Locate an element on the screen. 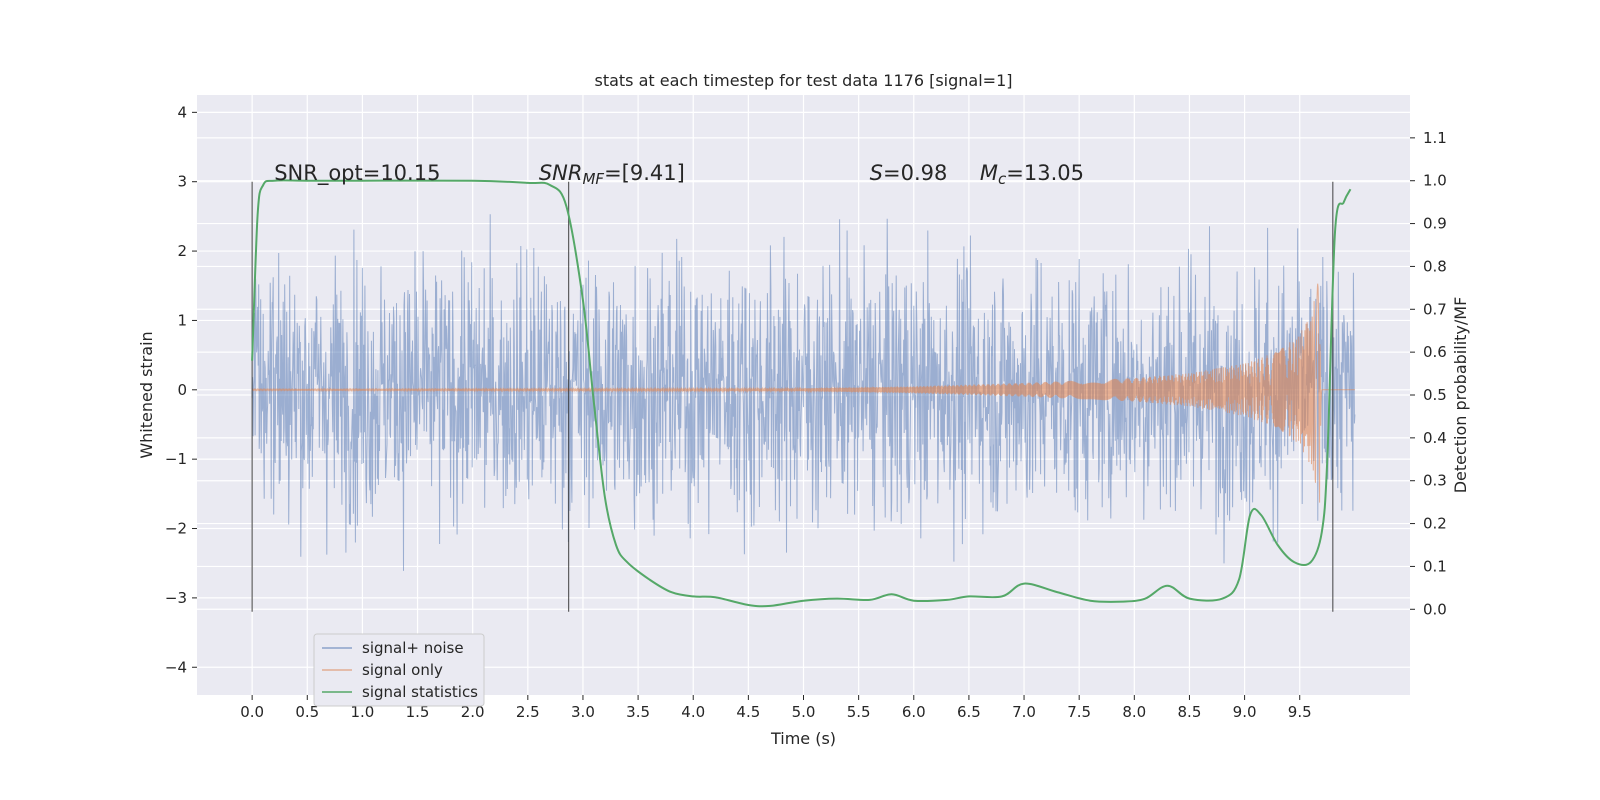  x-tick-label: 0.5 is located at coordinates (307, 712).